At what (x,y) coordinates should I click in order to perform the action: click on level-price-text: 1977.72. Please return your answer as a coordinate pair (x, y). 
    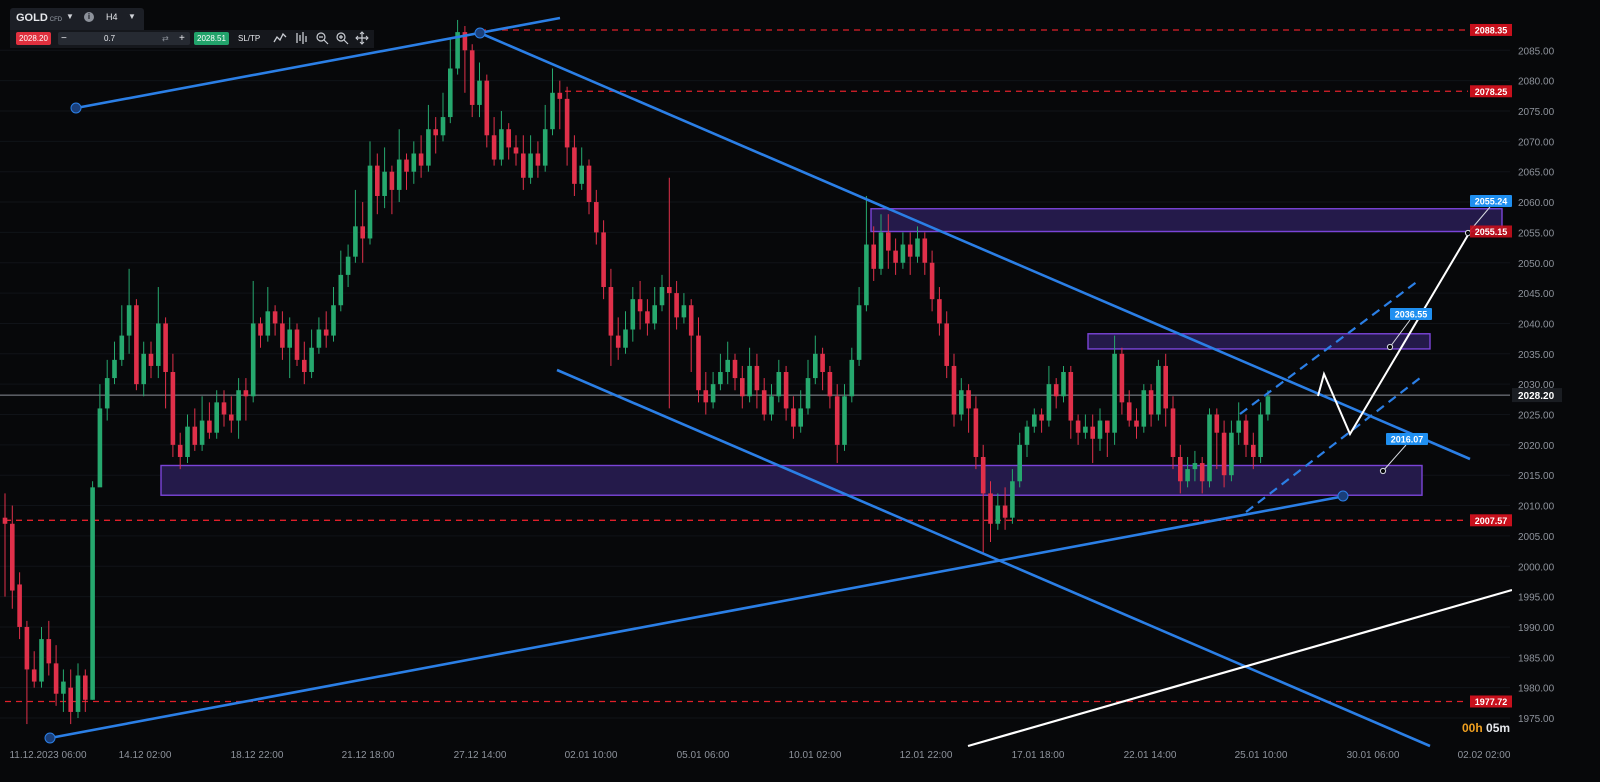
    Looking at the image, I should click on (1491, 702).